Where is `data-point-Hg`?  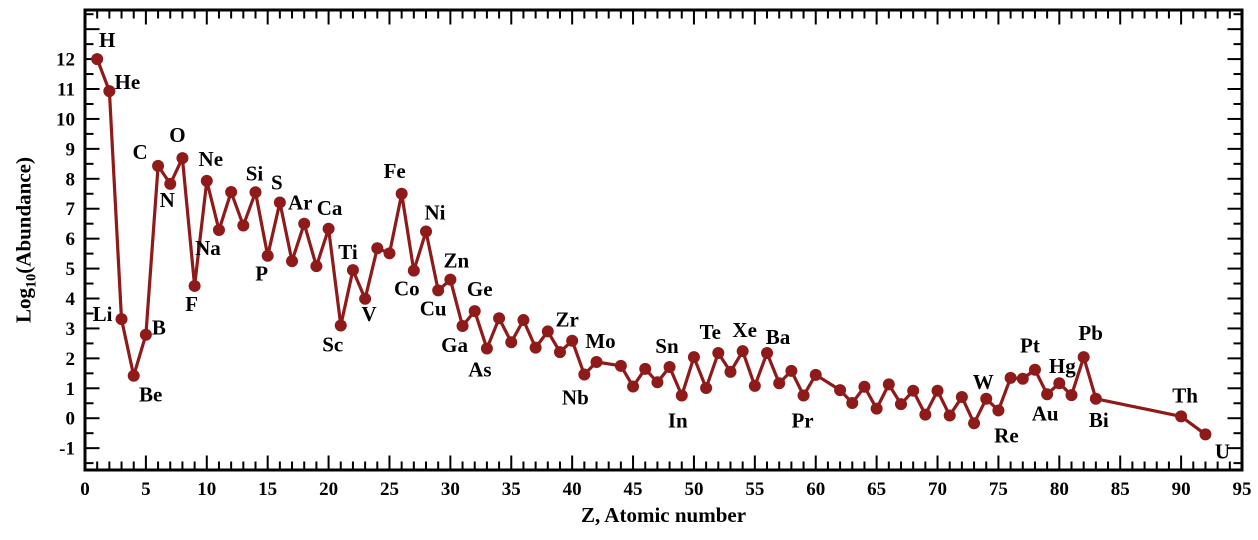 data-point-Hg is located at coordinates (1059, 383).